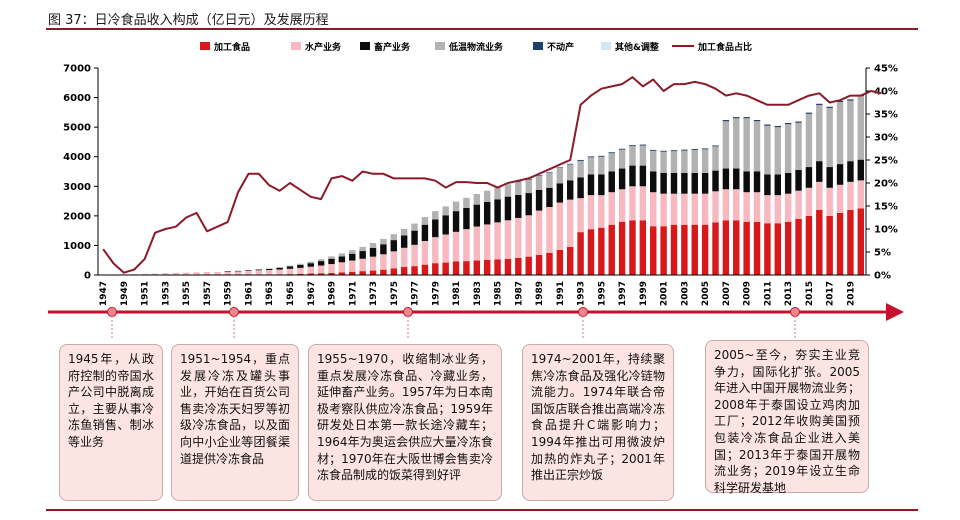 The image size is (960, 520). What do you see at coordinates (851, 293) in the screenshot?
I see `x-tick-label: 2019` at bounding box center [851, 293].